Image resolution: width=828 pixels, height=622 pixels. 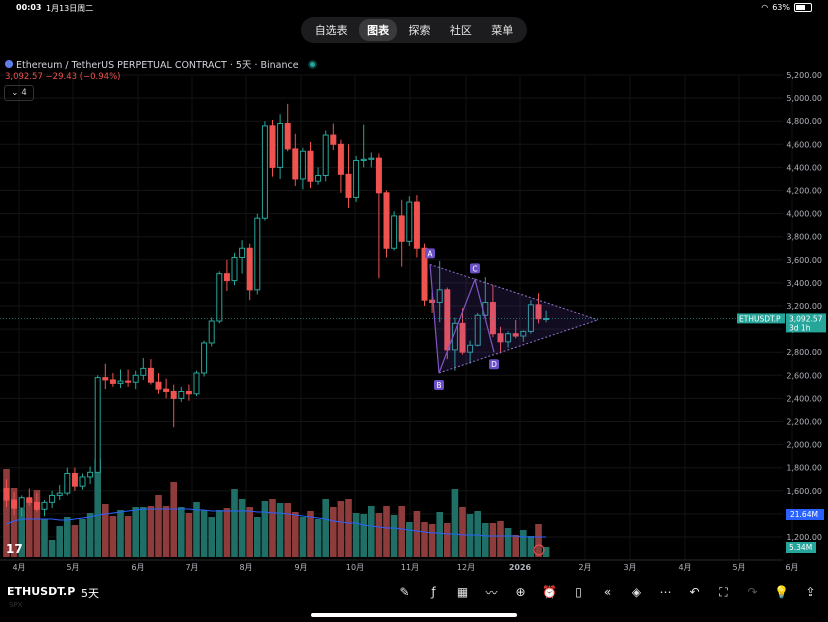 I want to click on tab-menu: 菜单, so click(x=502, y=30).